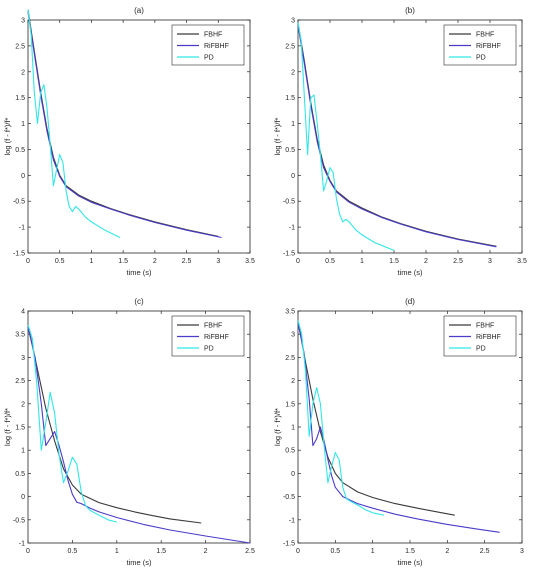 The width and height of the screenshot is (550, 576). What do you see at coordinates (20, 335) in the screenshot?
I see `y-tick-label: 3.5` at bounding box center [20, 335].